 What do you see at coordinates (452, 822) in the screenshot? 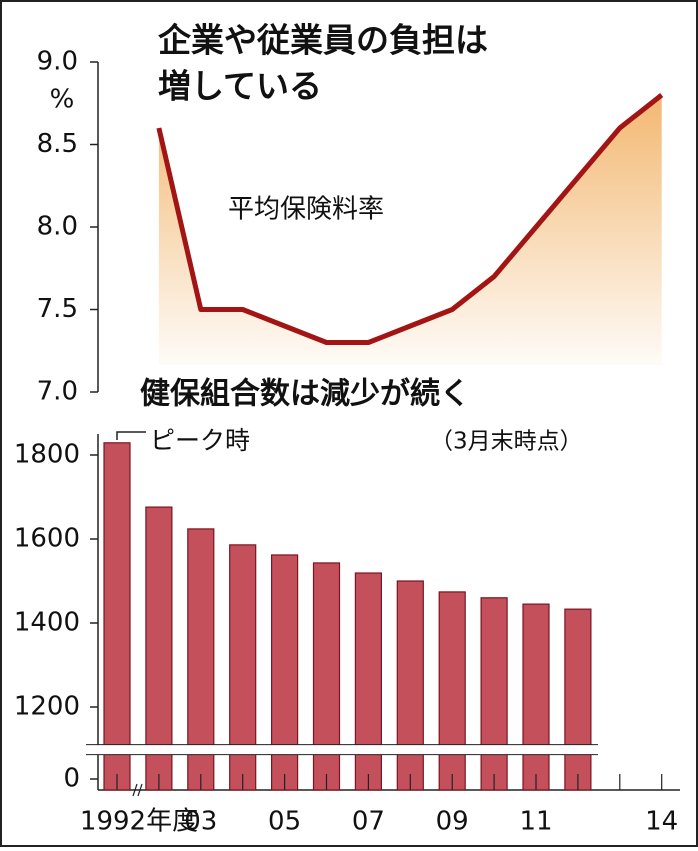
I see `x-tick-label: 09` at bounding box center [452, 822].